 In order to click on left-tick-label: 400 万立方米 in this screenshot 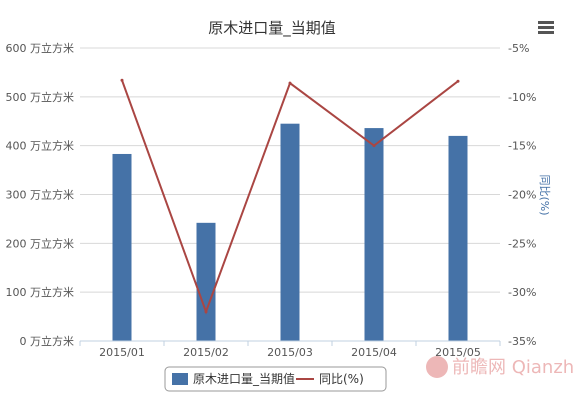, I will do `click(40, 146)`.